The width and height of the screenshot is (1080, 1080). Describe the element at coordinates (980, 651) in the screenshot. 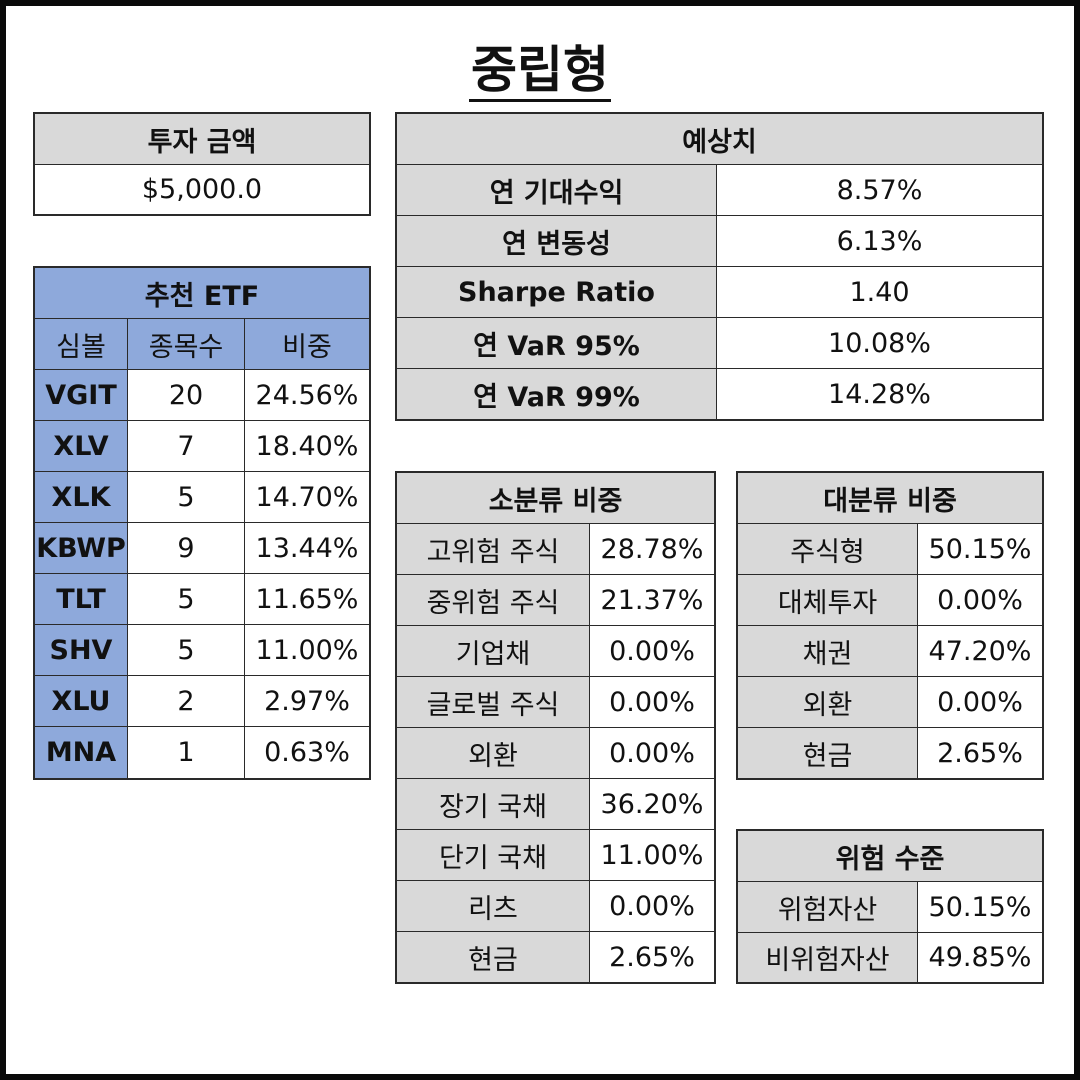

I see `main-category-value: 47.20%` at that location.